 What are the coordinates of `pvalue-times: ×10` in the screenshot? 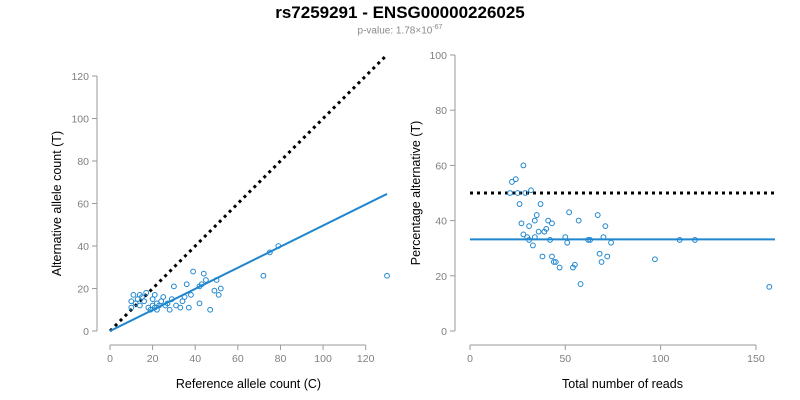 It's located at (424, 31).